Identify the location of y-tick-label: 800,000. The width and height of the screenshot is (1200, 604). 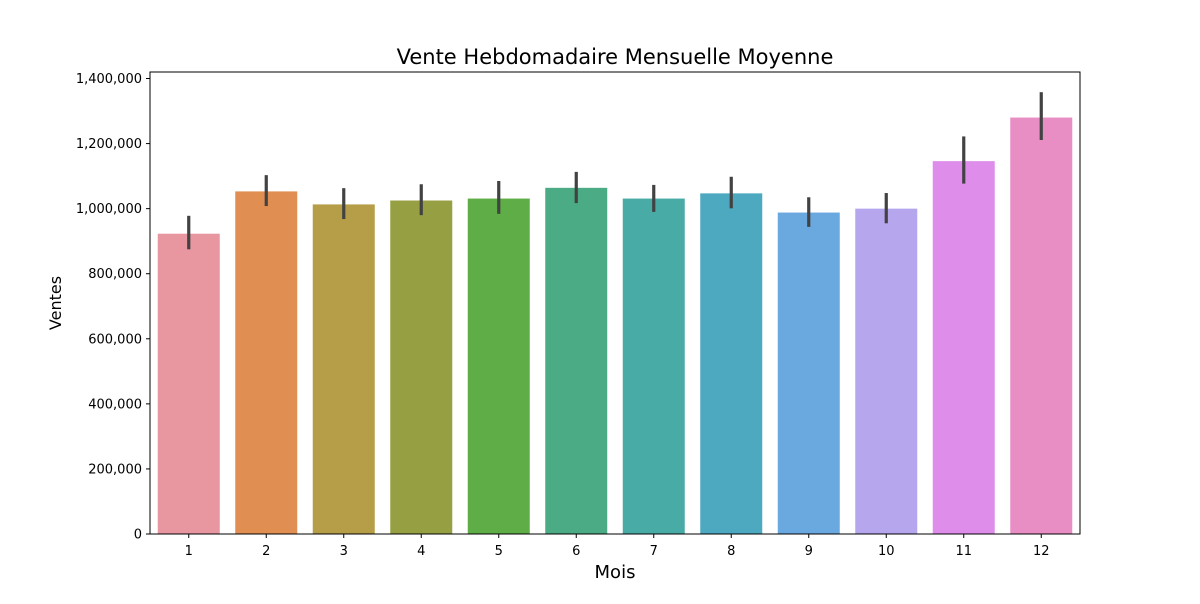
(115, 274).